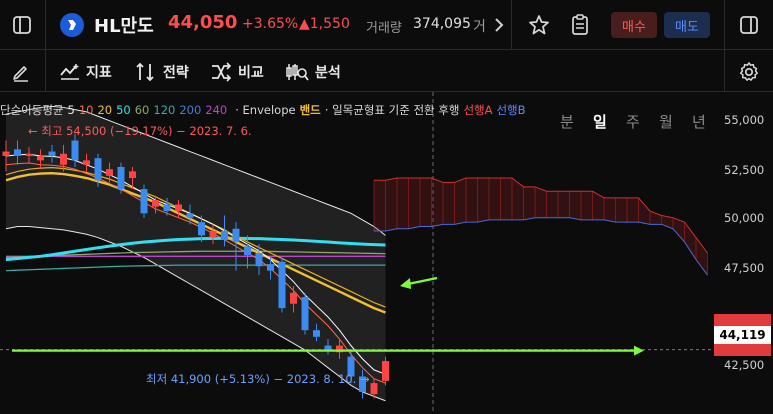  I want to click on ichimoku-cloud-layer, so click(540, 226).